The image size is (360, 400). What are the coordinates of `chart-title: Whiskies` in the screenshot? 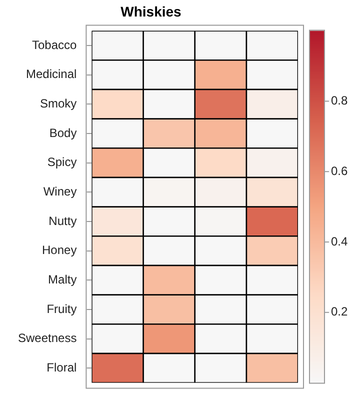 It's located at (151, 11).